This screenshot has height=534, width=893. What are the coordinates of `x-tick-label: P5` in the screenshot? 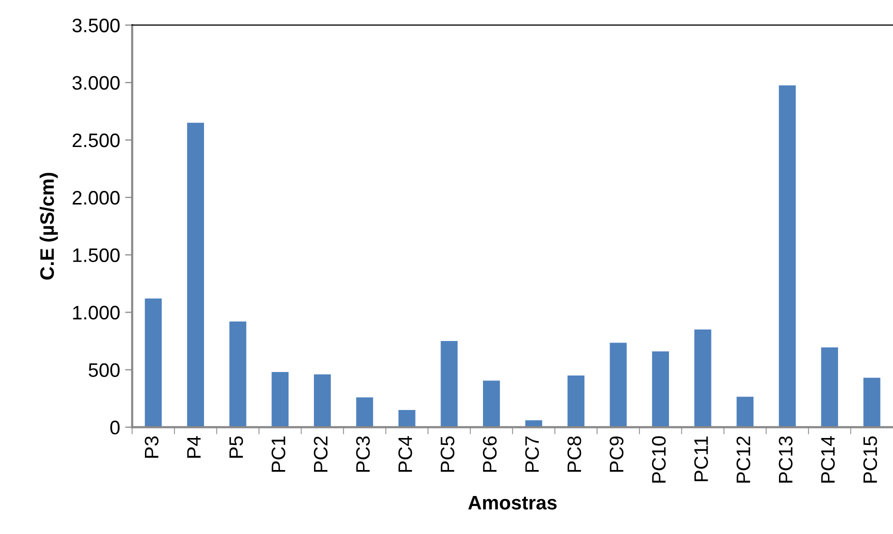 It's located at (236, 447).